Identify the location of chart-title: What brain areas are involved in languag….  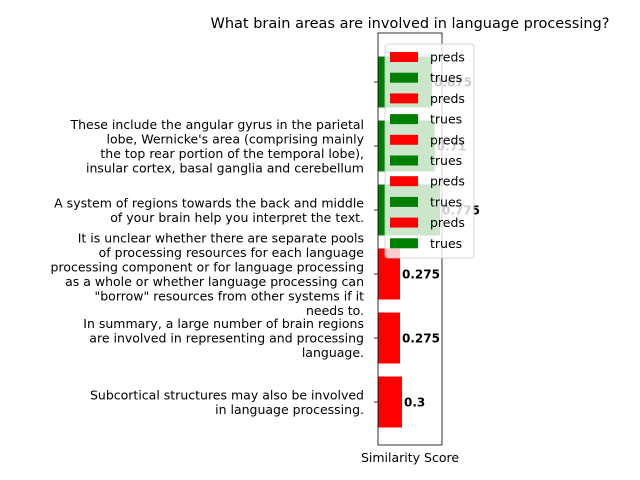
(410, 24).